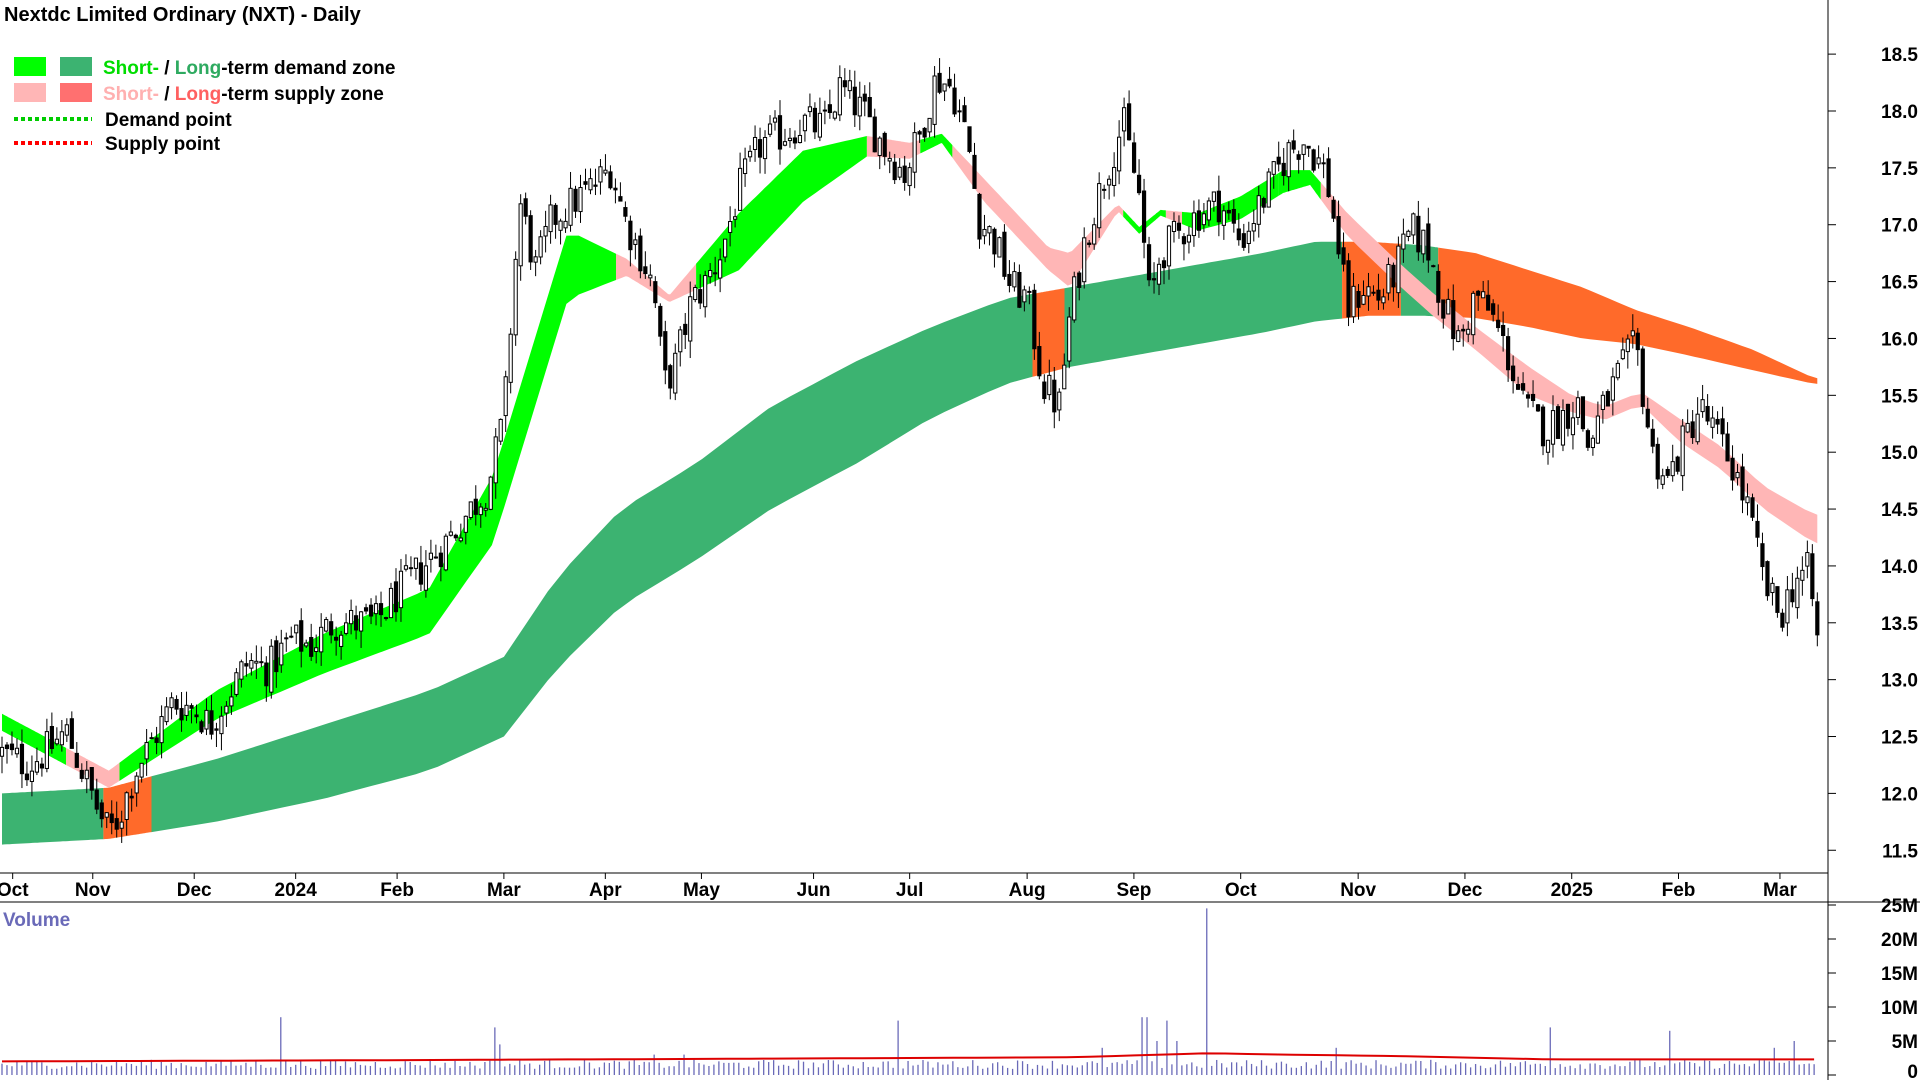 This screenshot has width=1920, height=1085. I want to click on legend-supply-point-label: Supply point, so click(163, 144).